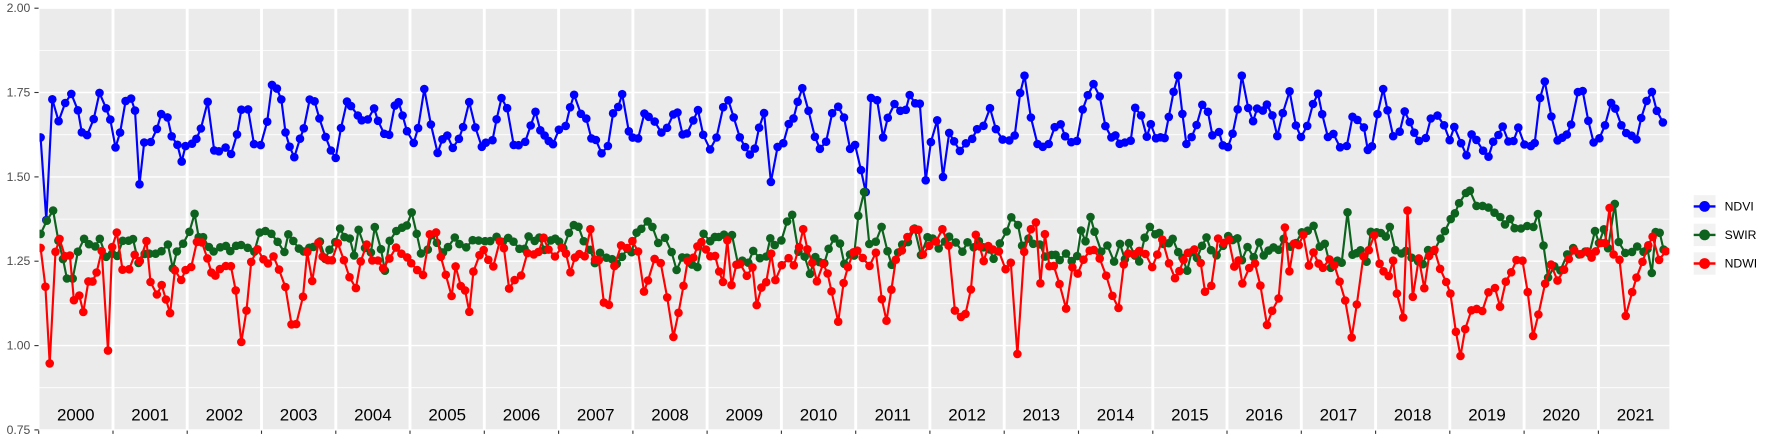  What do you see at coordinates (1042, 414) in the screenshot?
I see `svg-text: 2013` at bounding box center [1042, 414].